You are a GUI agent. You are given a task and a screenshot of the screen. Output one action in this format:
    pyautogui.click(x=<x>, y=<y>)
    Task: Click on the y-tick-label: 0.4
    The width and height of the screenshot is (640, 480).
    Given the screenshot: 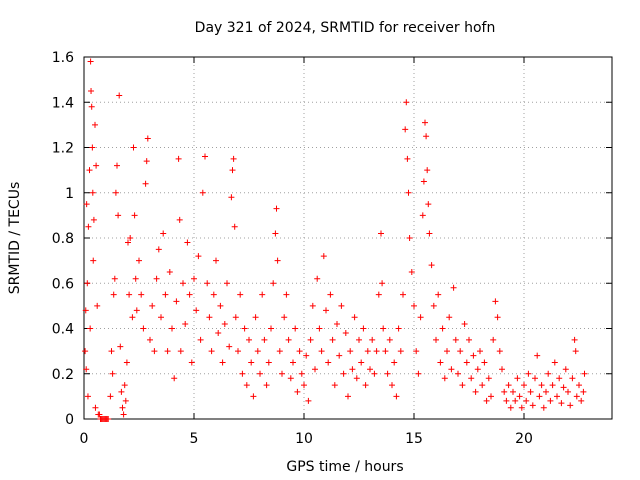 What is the action you would take?
    pyautogui.click(x=63, y=330)
    